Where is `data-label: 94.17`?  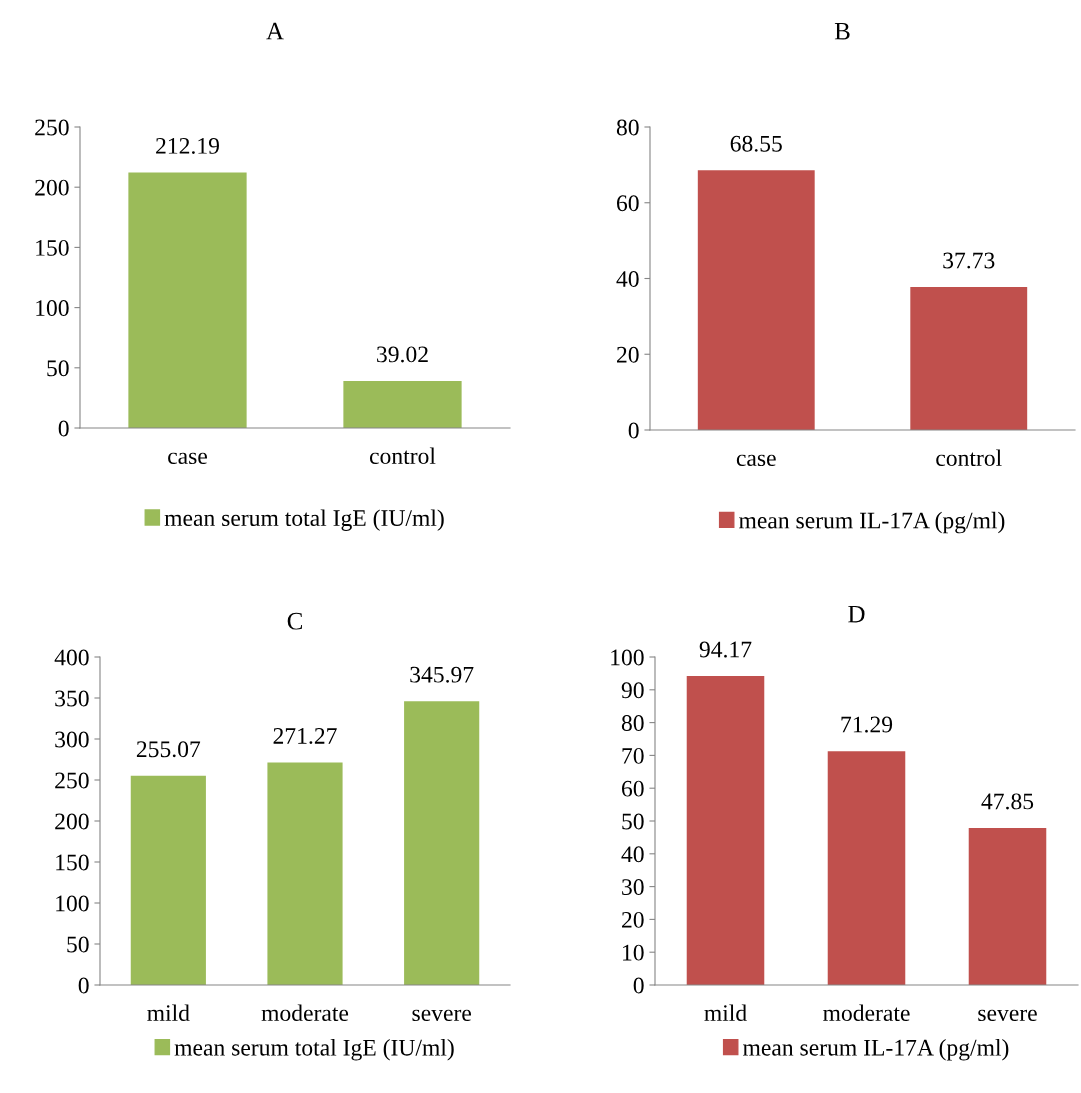
data-label: 94.17 is located at coordinates (725, 649).